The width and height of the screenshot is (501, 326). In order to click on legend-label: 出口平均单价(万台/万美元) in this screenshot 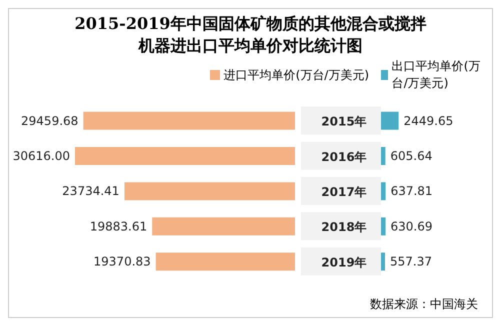, I will do `click(437, 75)`.